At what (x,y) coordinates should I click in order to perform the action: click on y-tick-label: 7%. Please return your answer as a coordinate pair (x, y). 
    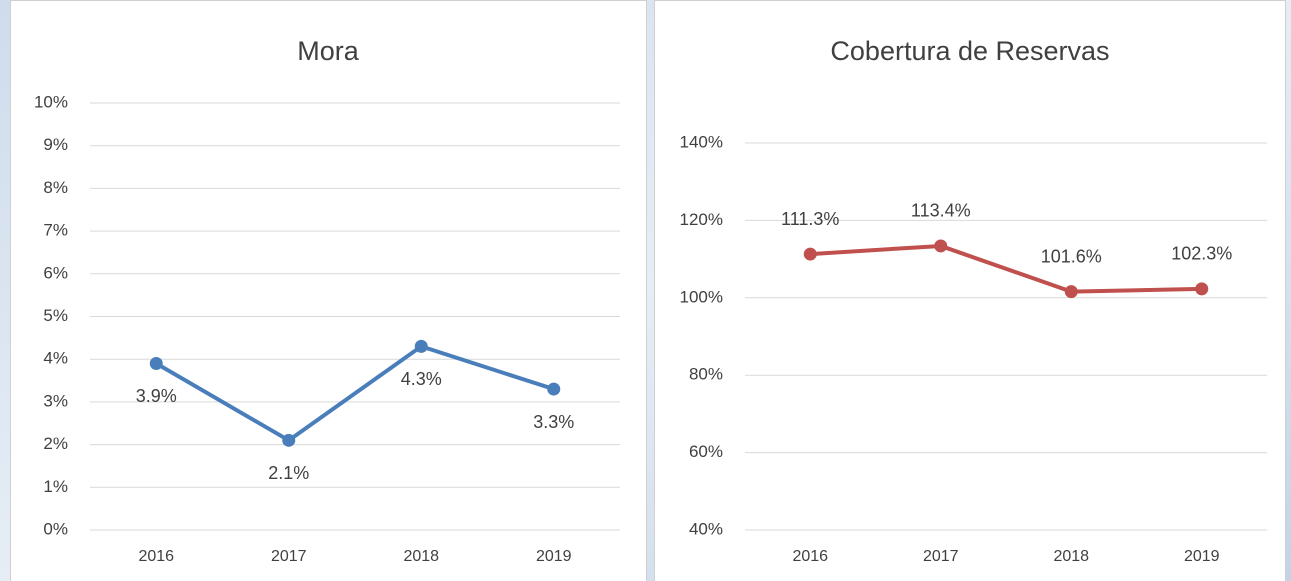
    Looking at the image, I should click on (55, 230).